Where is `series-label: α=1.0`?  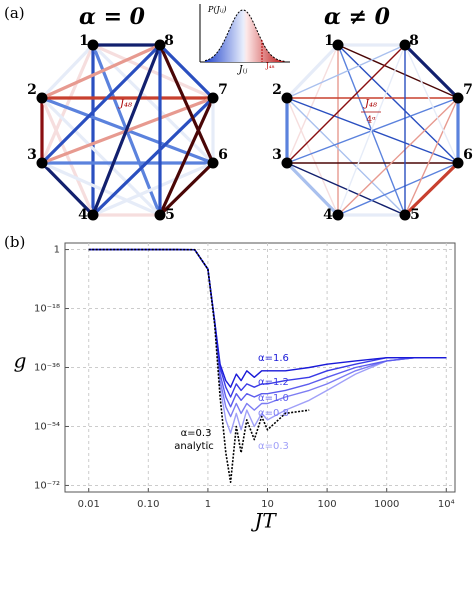 series-label: α=1.0 is located at coordinates (273, 398).